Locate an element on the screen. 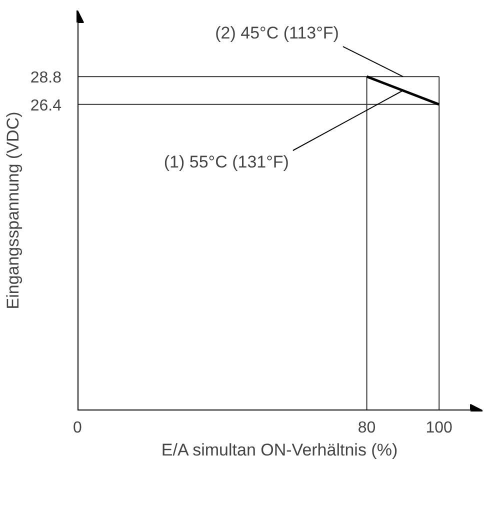 The image size is (493, 508). x-tick-label: 100 is located at coordinates (439, 428).